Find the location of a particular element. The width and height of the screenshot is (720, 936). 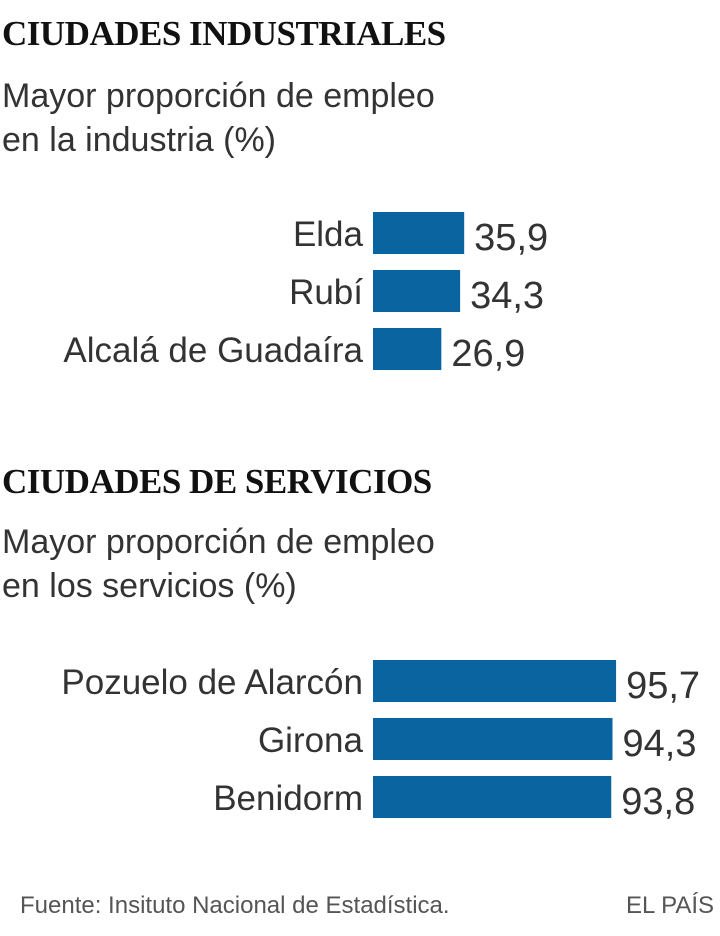

chart-title-industrial: CIUDADES INDUSTRIALES is located at coordinates (224, 33).